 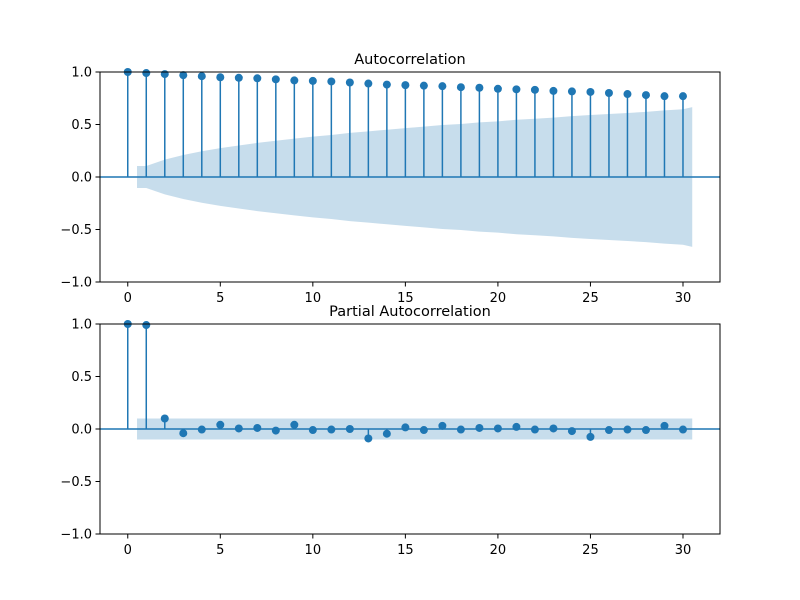 What do you see at coordinates (410, 312) in the screenshot?
I see `partial-autocorrelation-title: Partial Autocorrelation` at bounding box center [410, 312].